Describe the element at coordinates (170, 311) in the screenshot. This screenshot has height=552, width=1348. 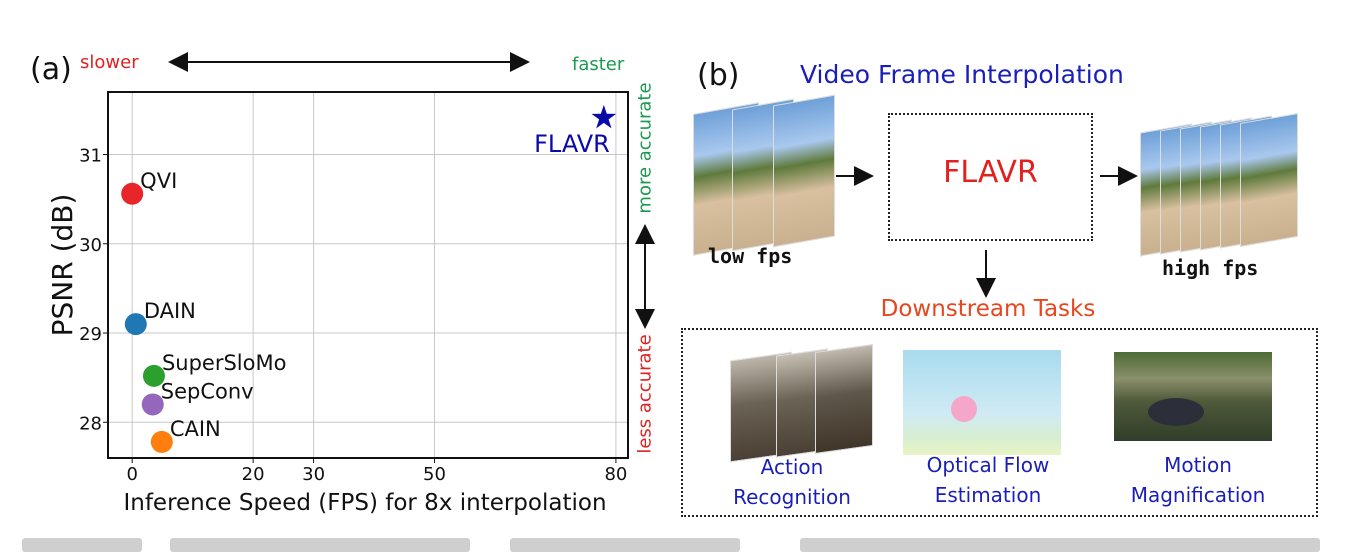
I see `point-label: DAIN` at that location.